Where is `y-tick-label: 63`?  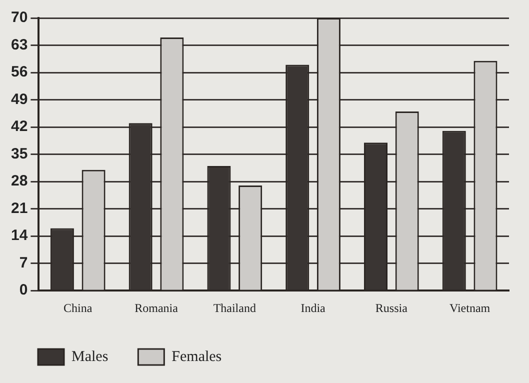 y-tick-label: 63 is located at coordinates (19, 45).